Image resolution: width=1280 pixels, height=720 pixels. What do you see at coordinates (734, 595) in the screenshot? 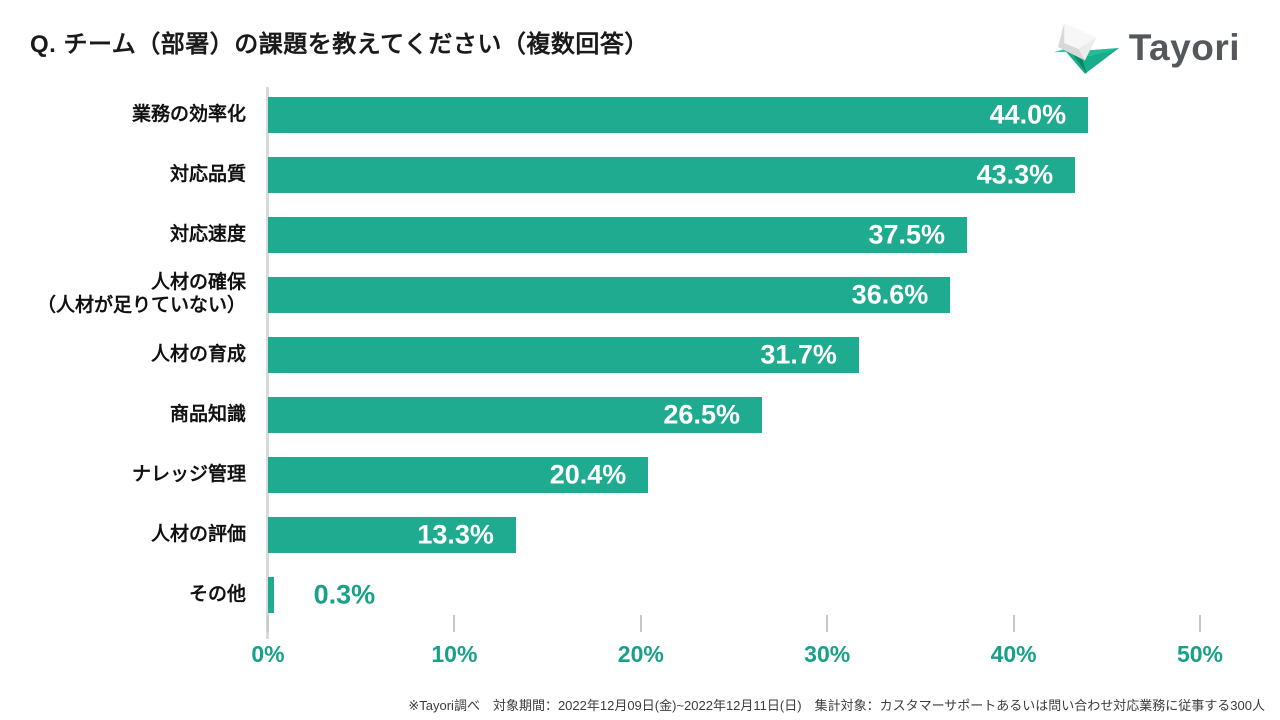
I see `bar-zone: 0.3%` at bounding box center [734, 595].